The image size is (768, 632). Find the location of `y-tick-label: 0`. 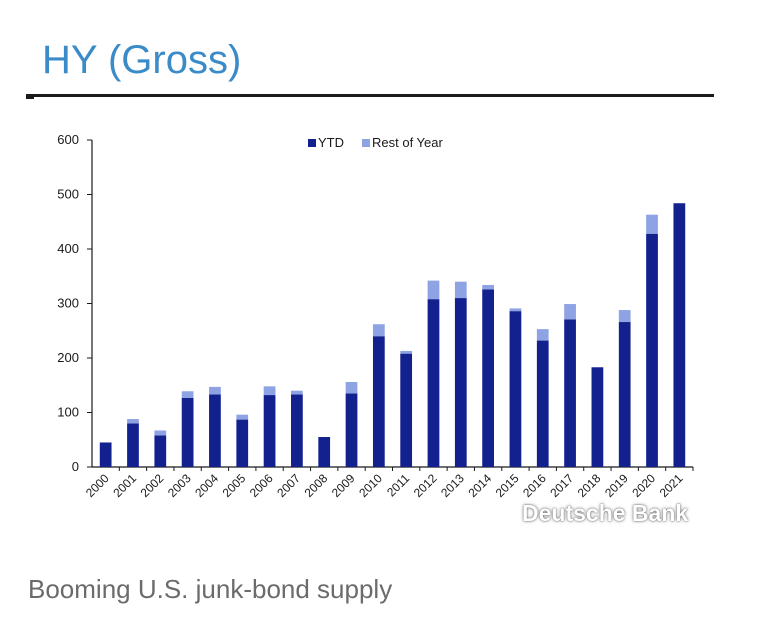

y-tick-label: 0 is located at coordinates (75, 466).